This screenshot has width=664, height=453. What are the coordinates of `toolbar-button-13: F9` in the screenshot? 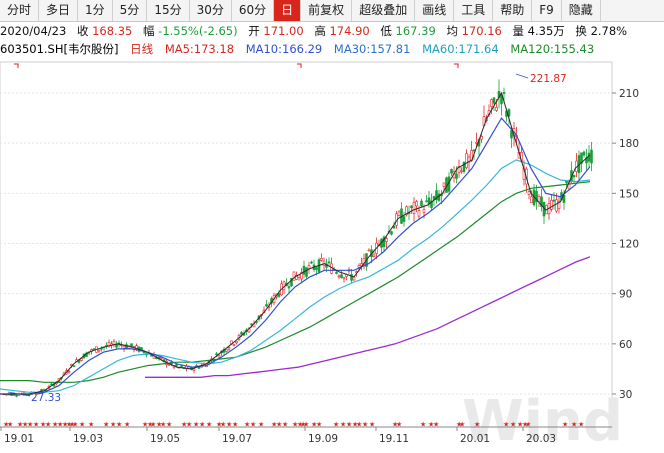 It's located at (547, 10).